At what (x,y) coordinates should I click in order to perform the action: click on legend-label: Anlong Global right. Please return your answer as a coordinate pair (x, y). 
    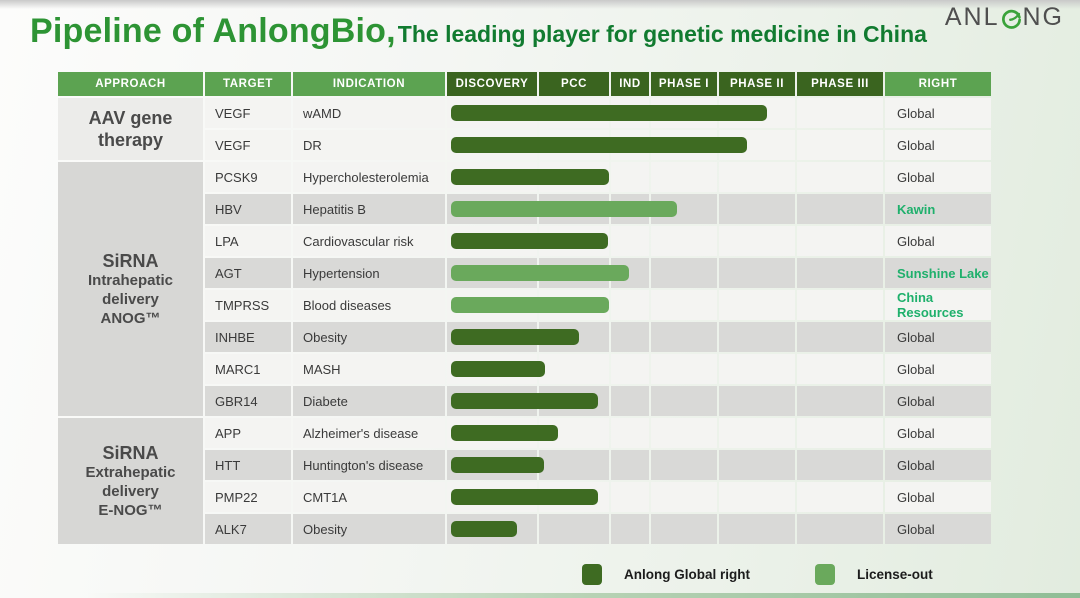
    Looking at the image, I should click on (687, 574).